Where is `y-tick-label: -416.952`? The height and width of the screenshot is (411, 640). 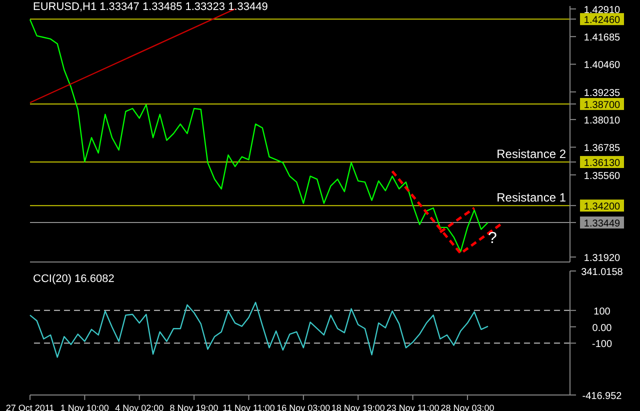 y-tick-label: -416.952 is located at coordinates (602, 396).